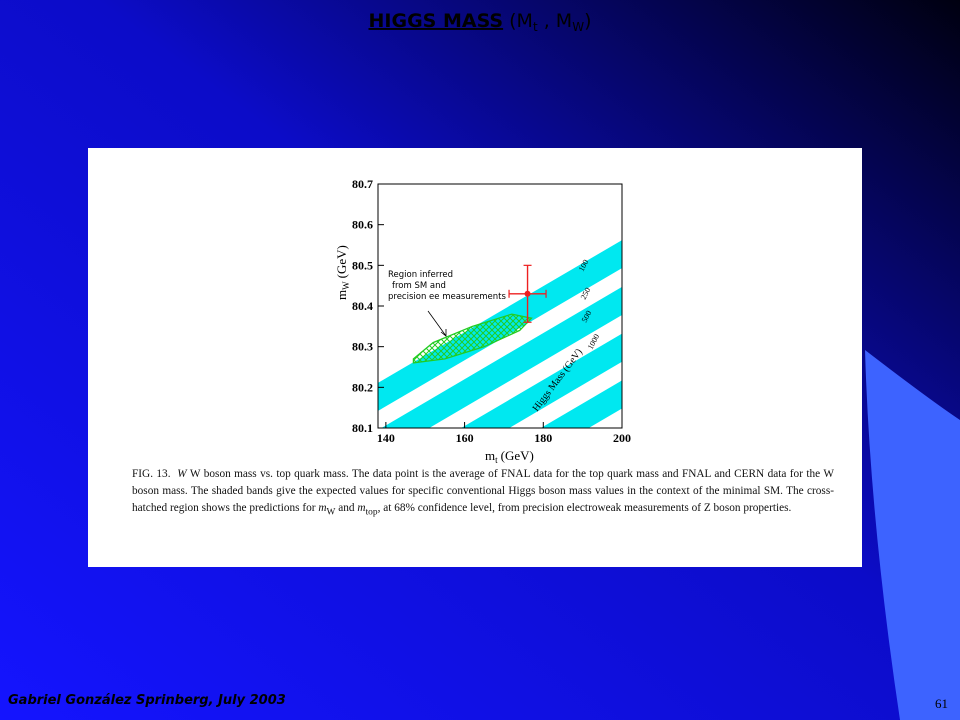 Image resolution: width=960 pixels, height=720 pixels. What do you see at coordinates (490, 455) in the screenshot?
I see `x-label-main: m` at bounding box center [490, 455].